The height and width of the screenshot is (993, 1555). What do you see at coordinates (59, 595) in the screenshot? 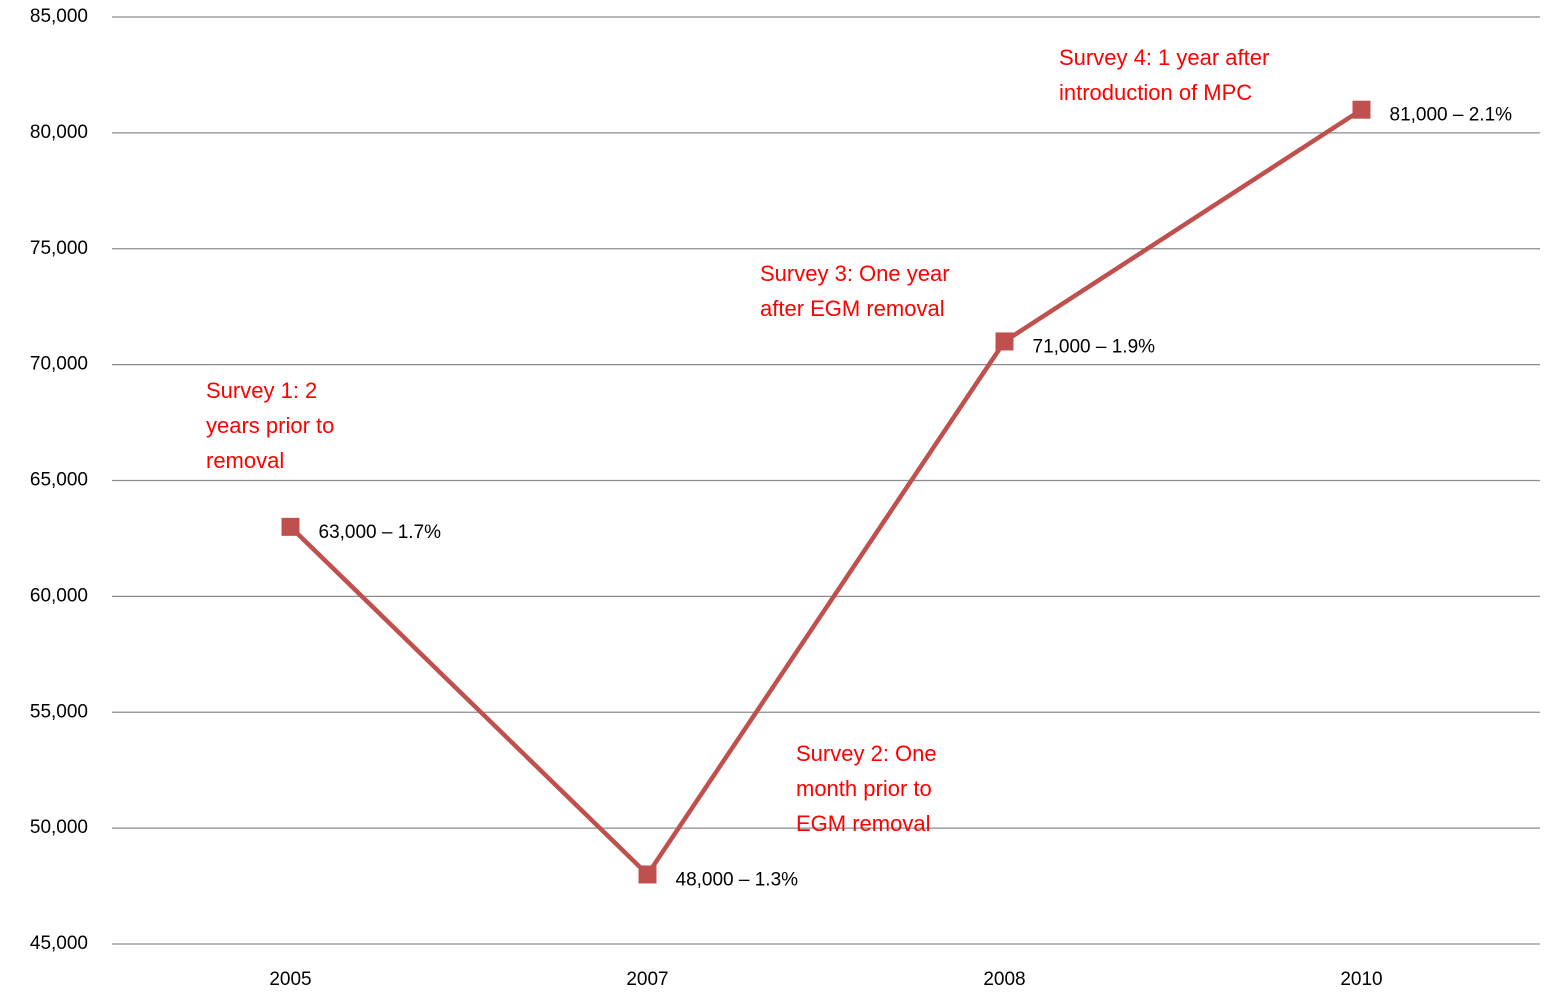
I see `y-tick-label: 60,000` at bounding box center [59, 595].